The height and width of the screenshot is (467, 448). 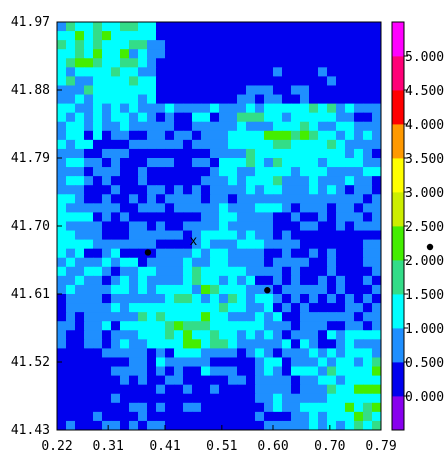 What do you see at coordinates (30, 294) in the screenshot?
I see `y-tick-label: 41.61` at bounding box center [30, 294].